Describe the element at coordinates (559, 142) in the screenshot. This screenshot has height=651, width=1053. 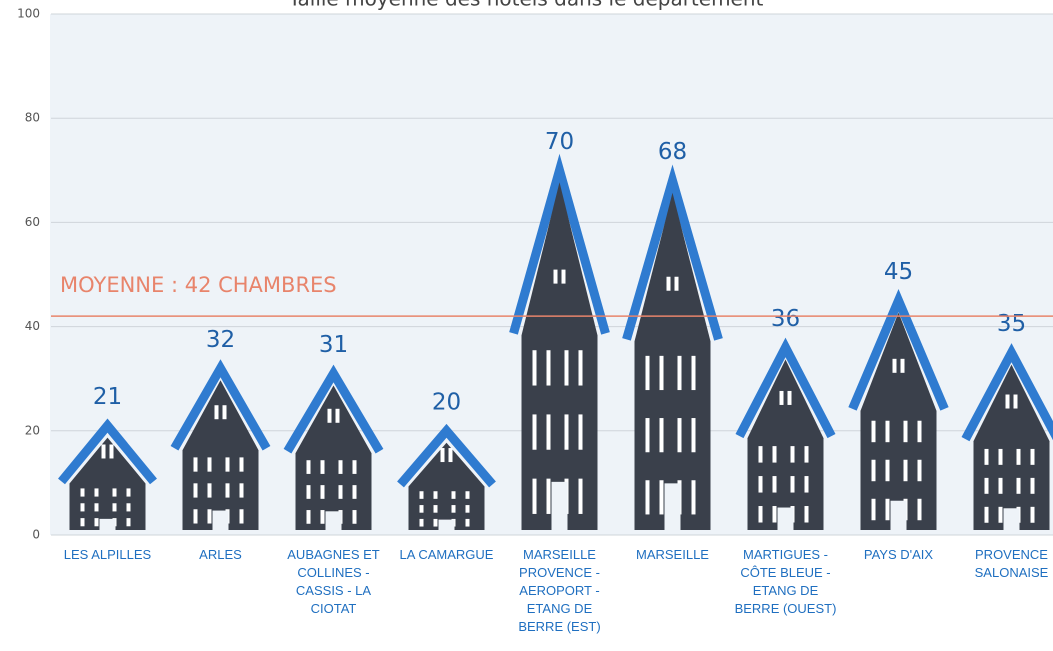
I see `data-label: 70` at that location.